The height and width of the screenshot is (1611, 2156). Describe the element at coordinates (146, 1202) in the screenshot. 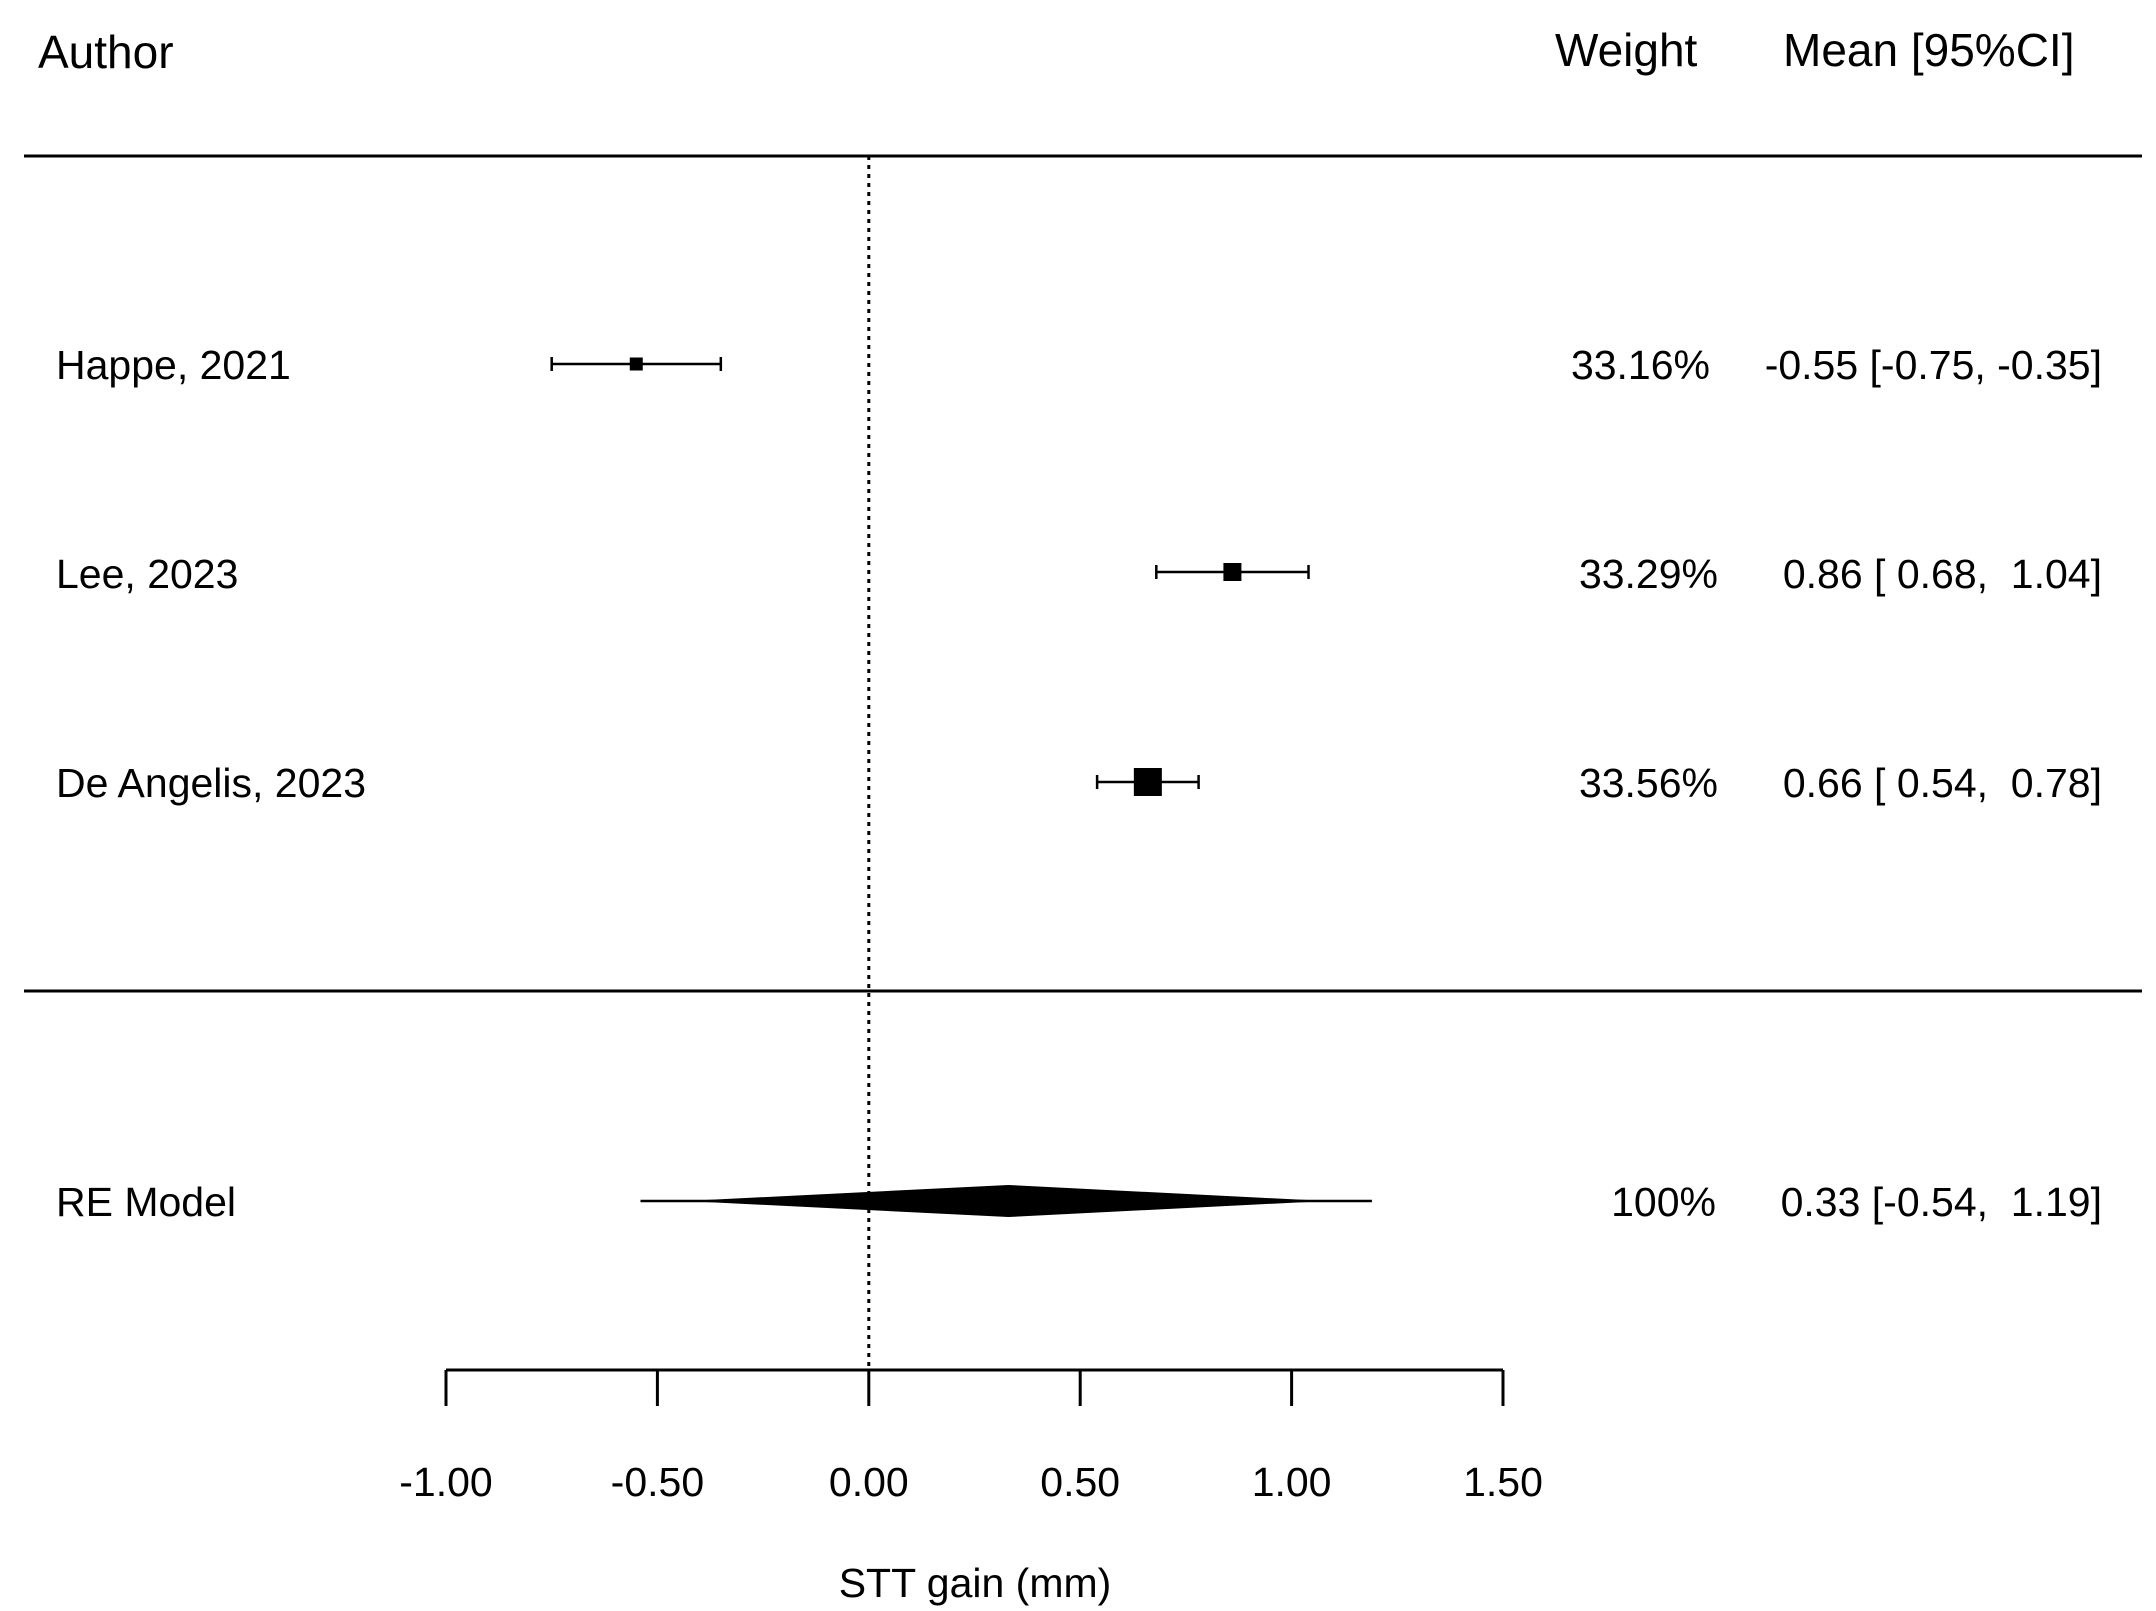

I see `summary-label: RE Model` at that location.